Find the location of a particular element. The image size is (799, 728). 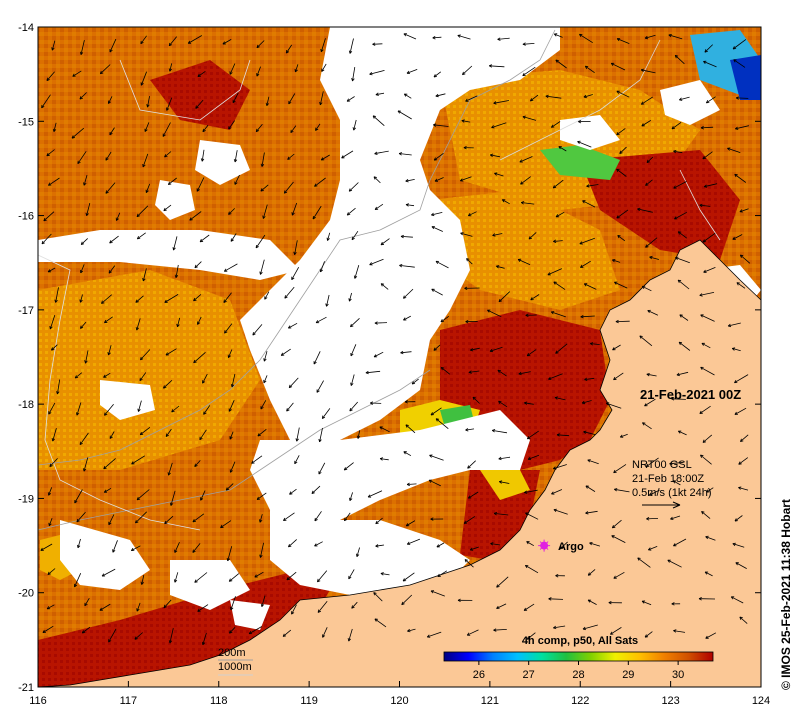

argo-float-marker is located at coordinates (544, 545).